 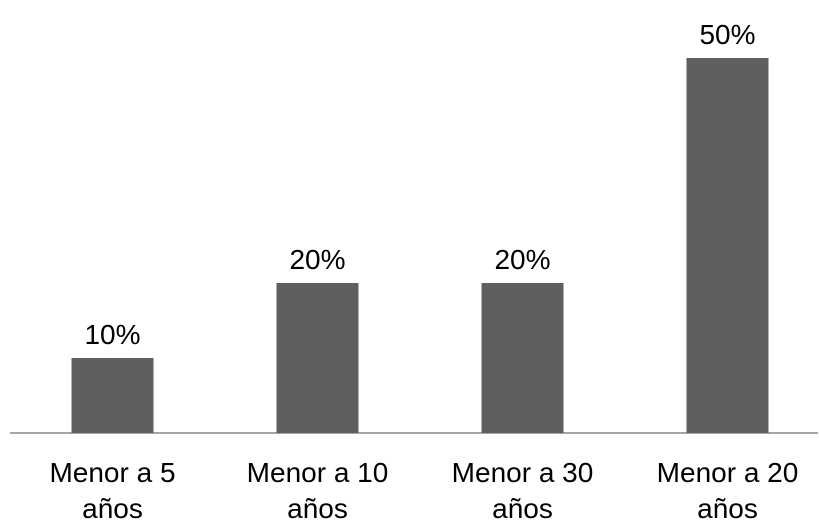 What do you see at coordinates (112, 490) in the screenshot?
I see `x-tick-label-1: Menor a 5 años` at bounding box center [112, 490].